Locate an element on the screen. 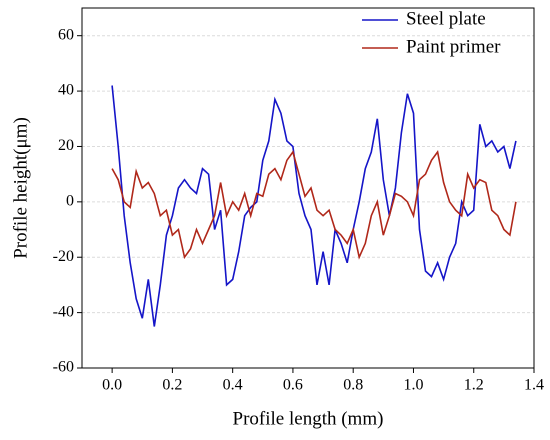 The width and height of the screenshot is (550, 440). y-tick-label: 40 is located at coordinates (66, 90).